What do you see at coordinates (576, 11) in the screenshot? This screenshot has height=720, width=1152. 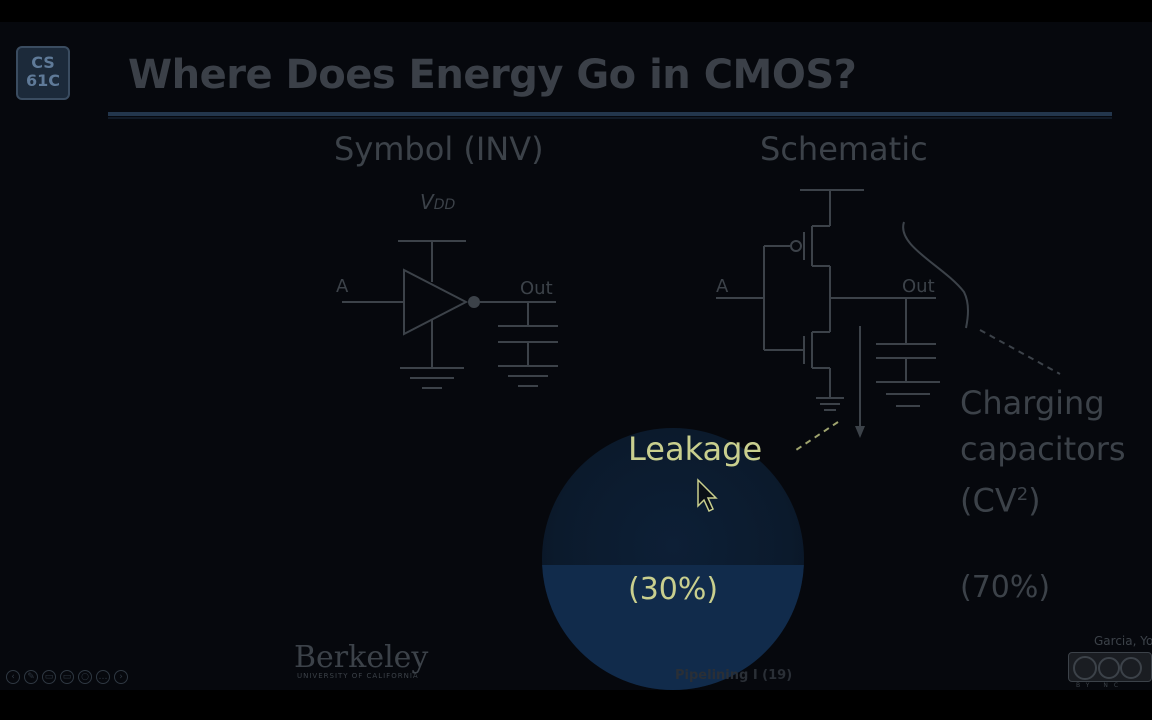 I see `letterbox-top` at bounding box center [576, 11].